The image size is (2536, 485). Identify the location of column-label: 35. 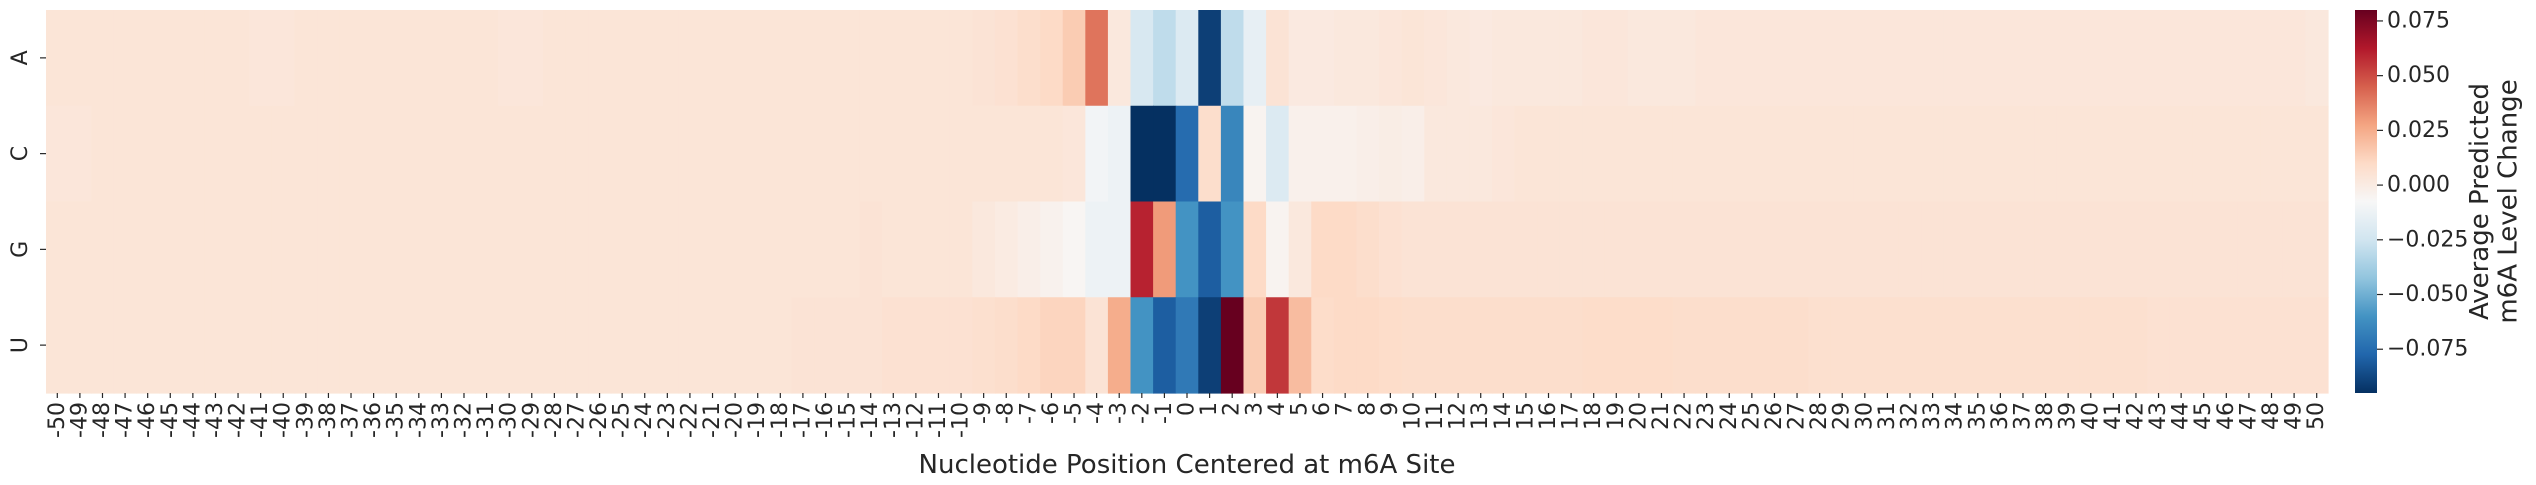
(1977, 416).